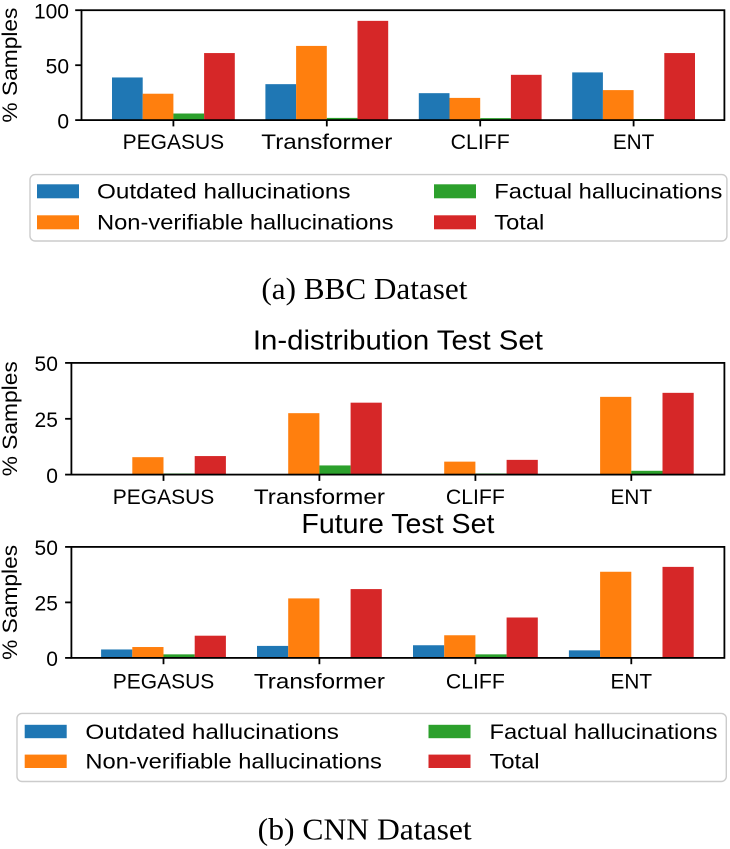  Describe the element at coordinates (51, 11) in the screenshot. I see `svg-text: 100` at that location.